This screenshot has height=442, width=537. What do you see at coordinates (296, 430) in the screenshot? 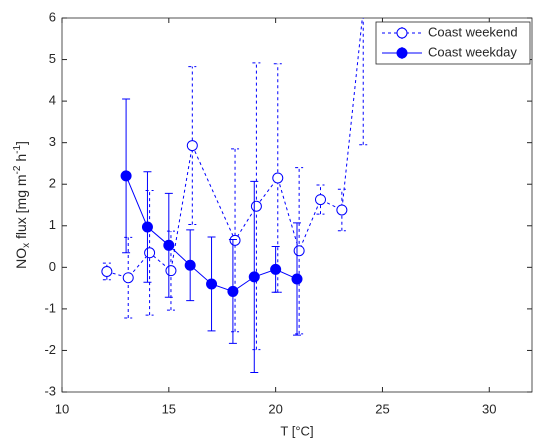
I see `x-axis-label: T [°C]` at bounding box center [296, 430].